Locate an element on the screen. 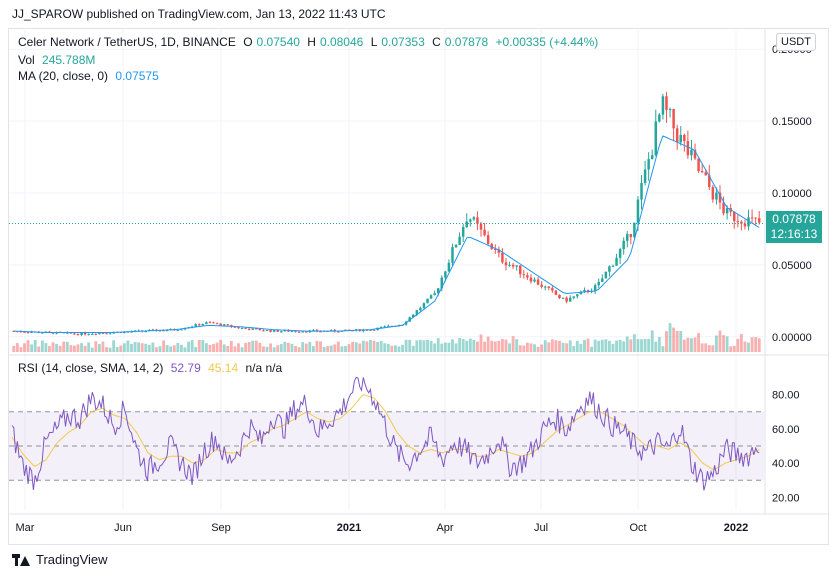 This screenshot has width=837, height=578. currency-unit-button: USDT is located at coordinates (796, 42).